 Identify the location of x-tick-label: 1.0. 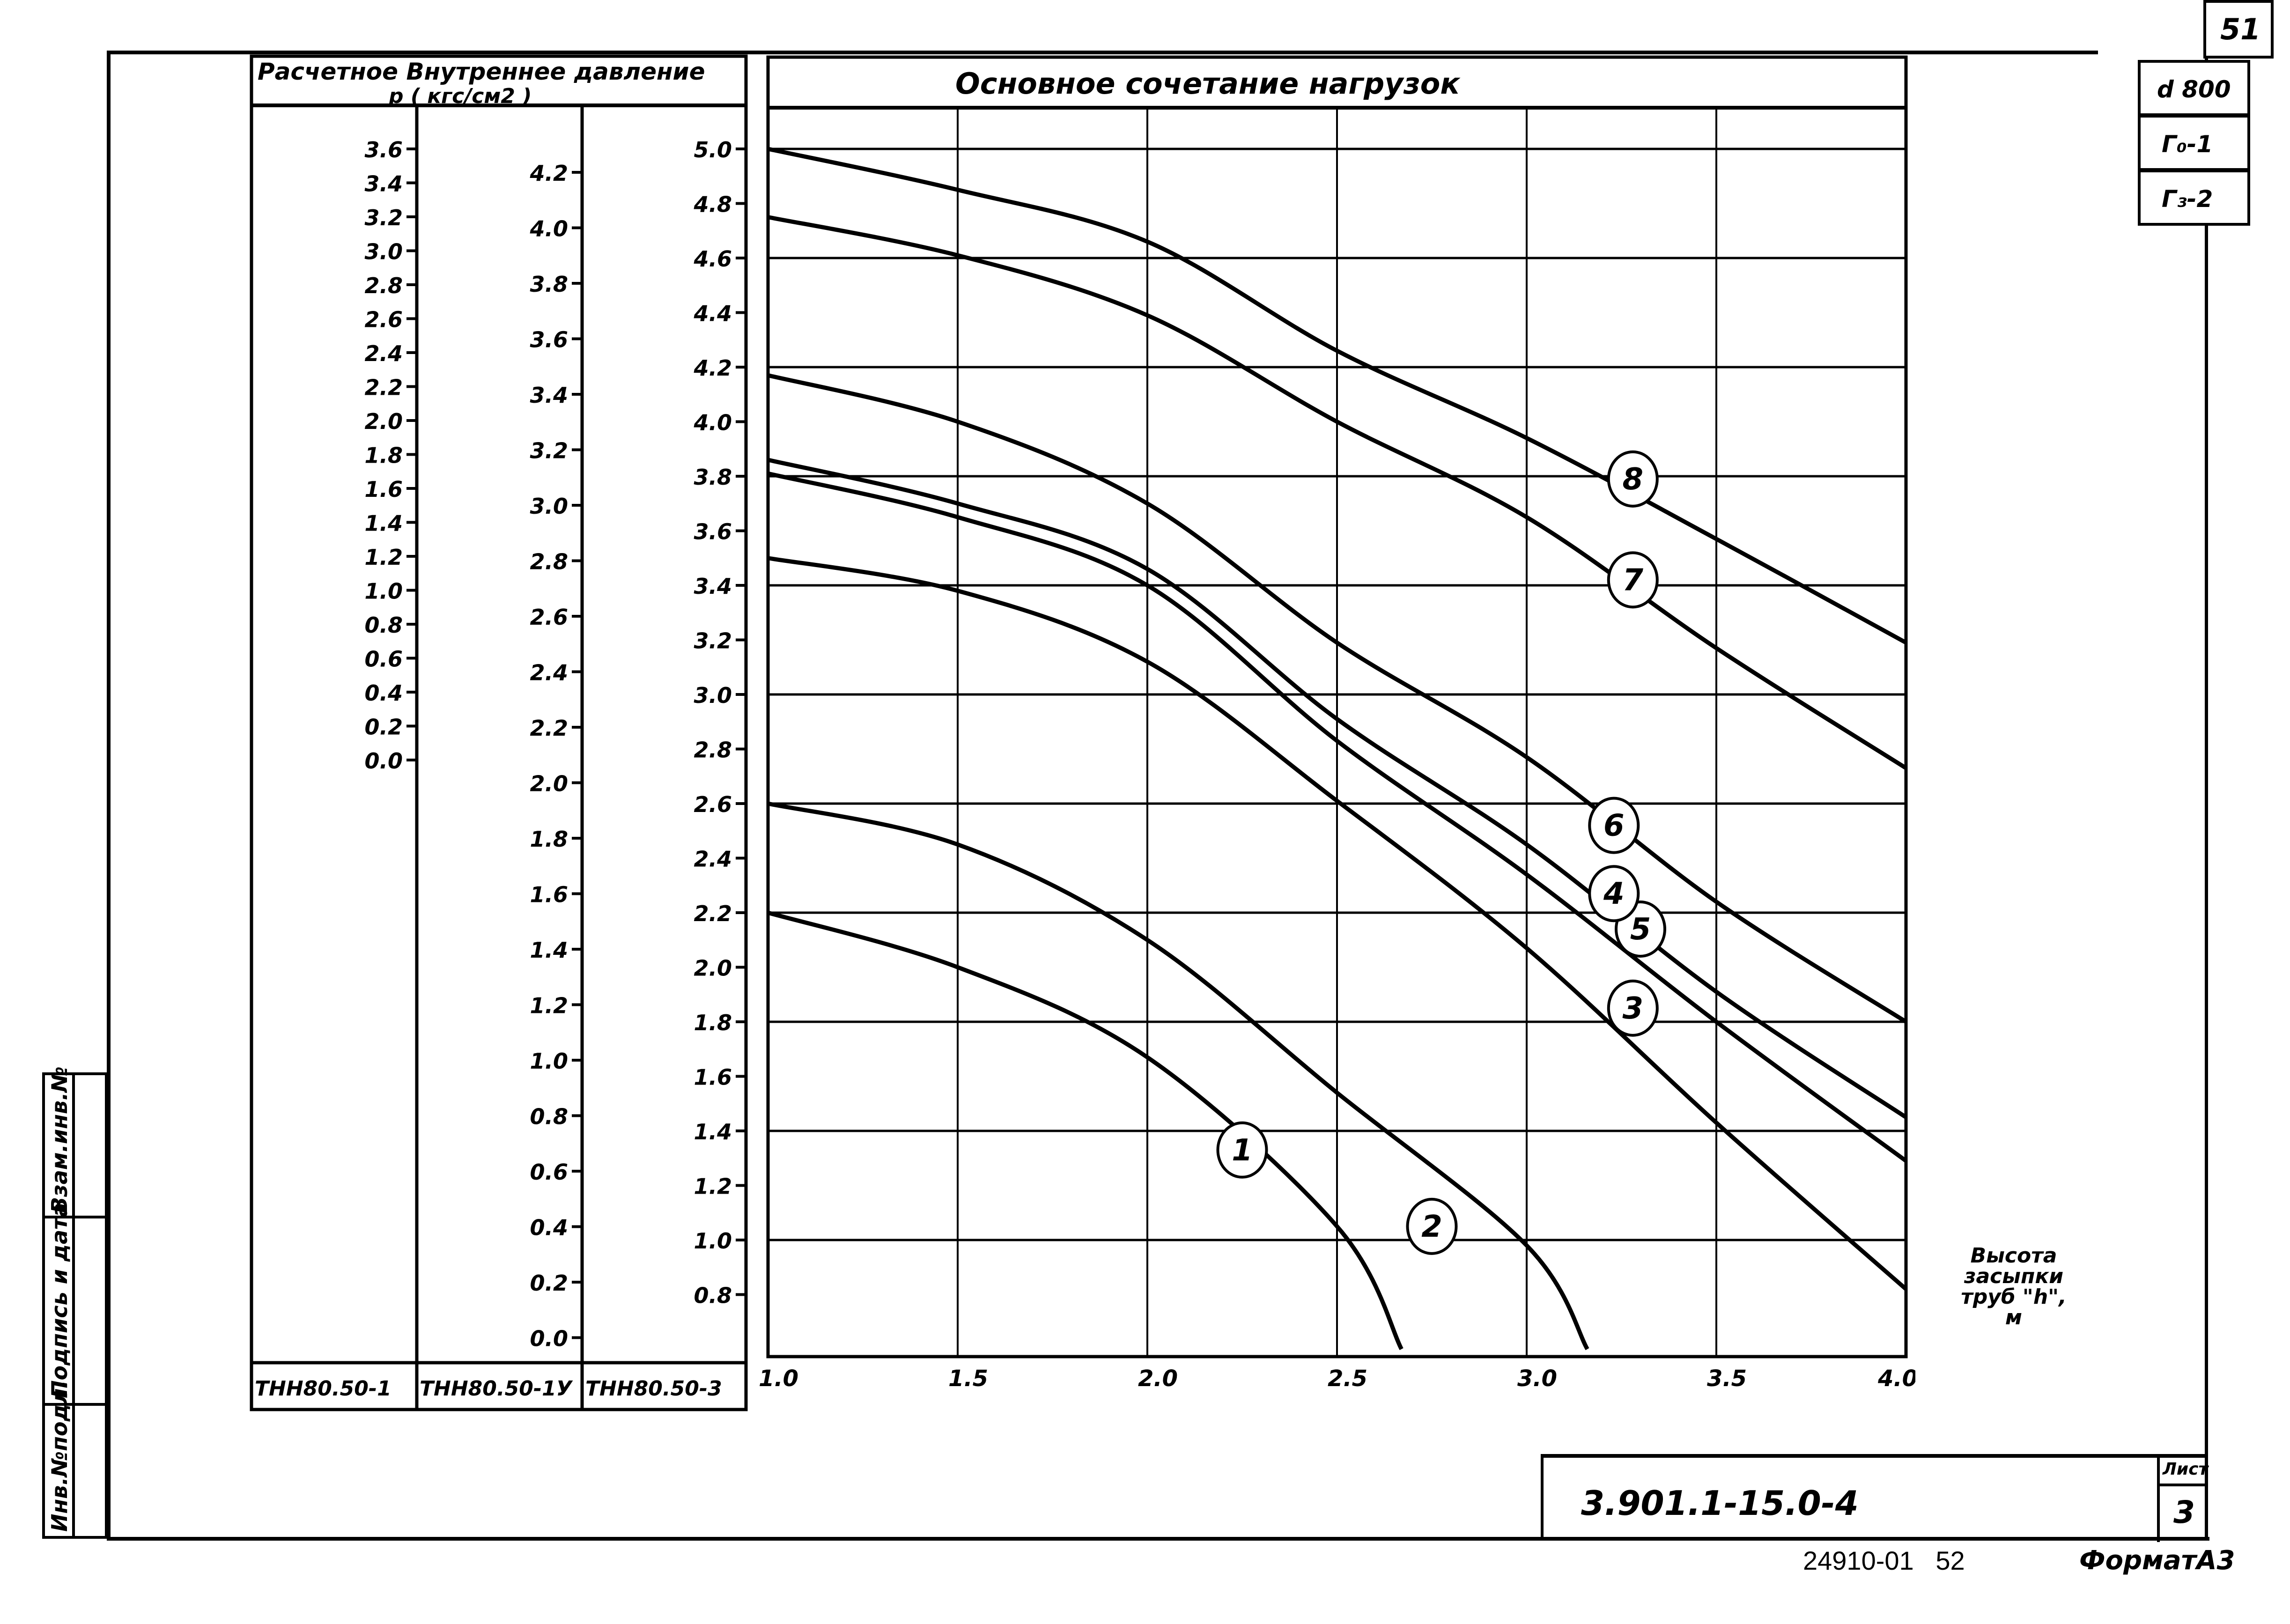
(778, 1379).